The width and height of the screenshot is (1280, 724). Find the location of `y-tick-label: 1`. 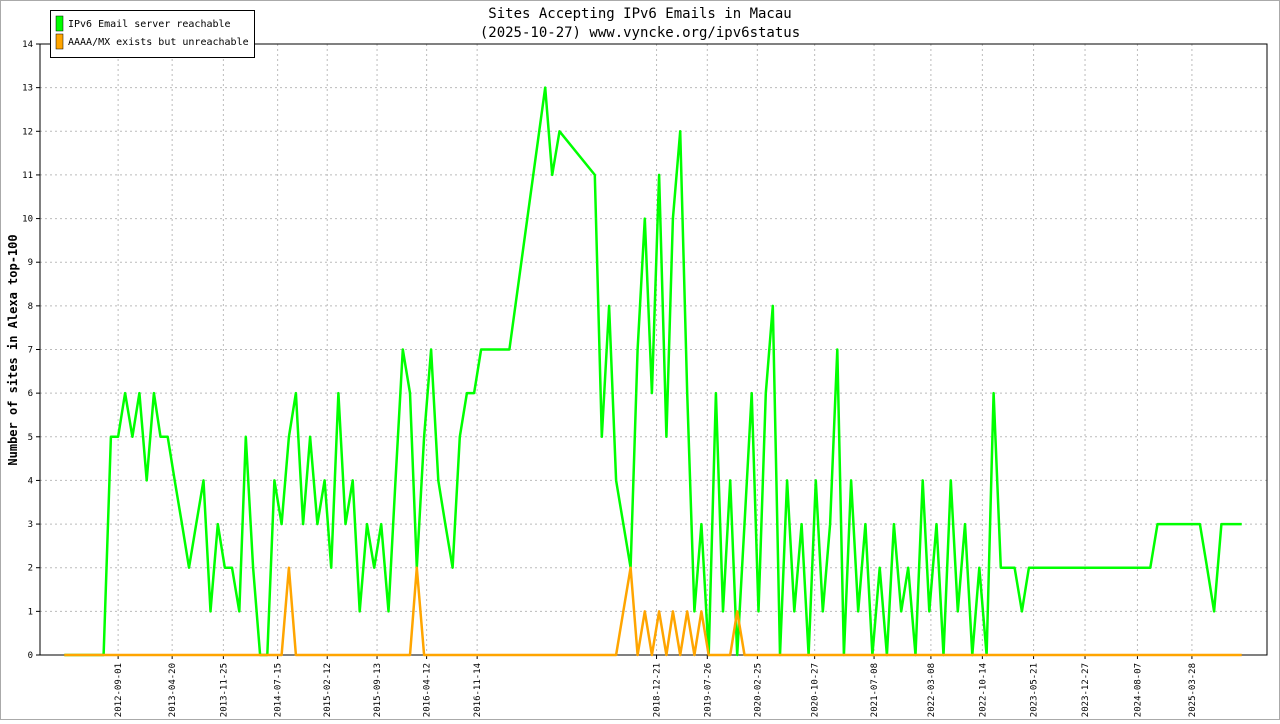

y-tick-label: 1 is located at coordinates (30, 612).